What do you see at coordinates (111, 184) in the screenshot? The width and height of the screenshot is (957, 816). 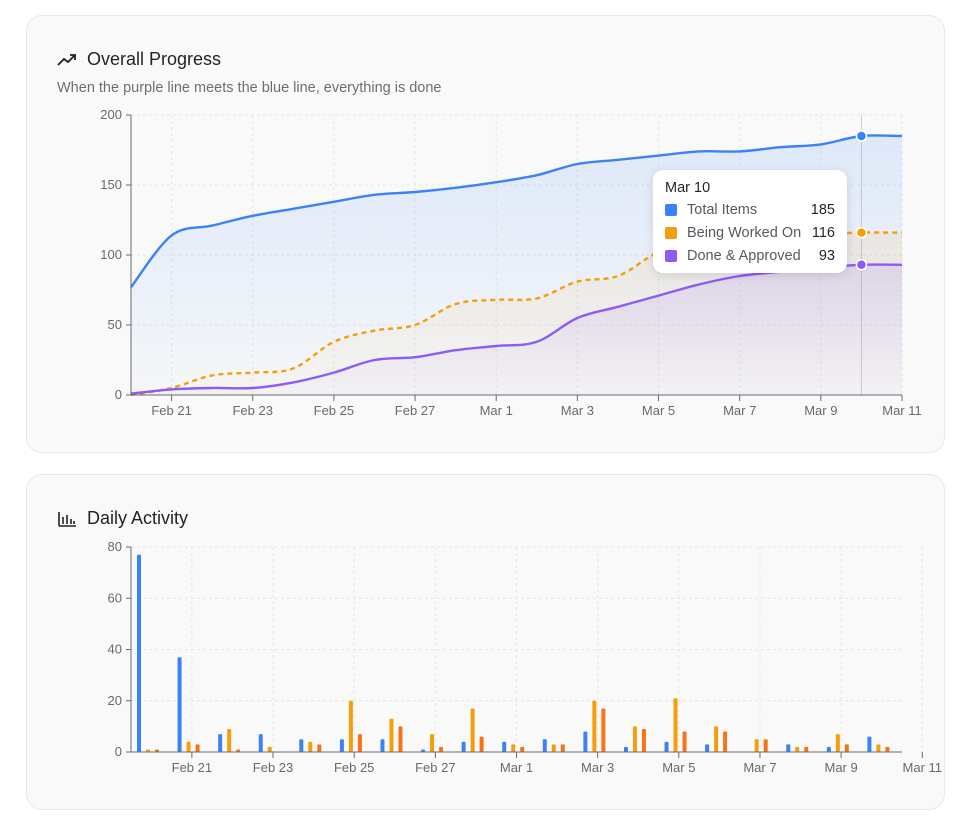 I see `y-tick-label: 150` at bounding box center [111, 184].